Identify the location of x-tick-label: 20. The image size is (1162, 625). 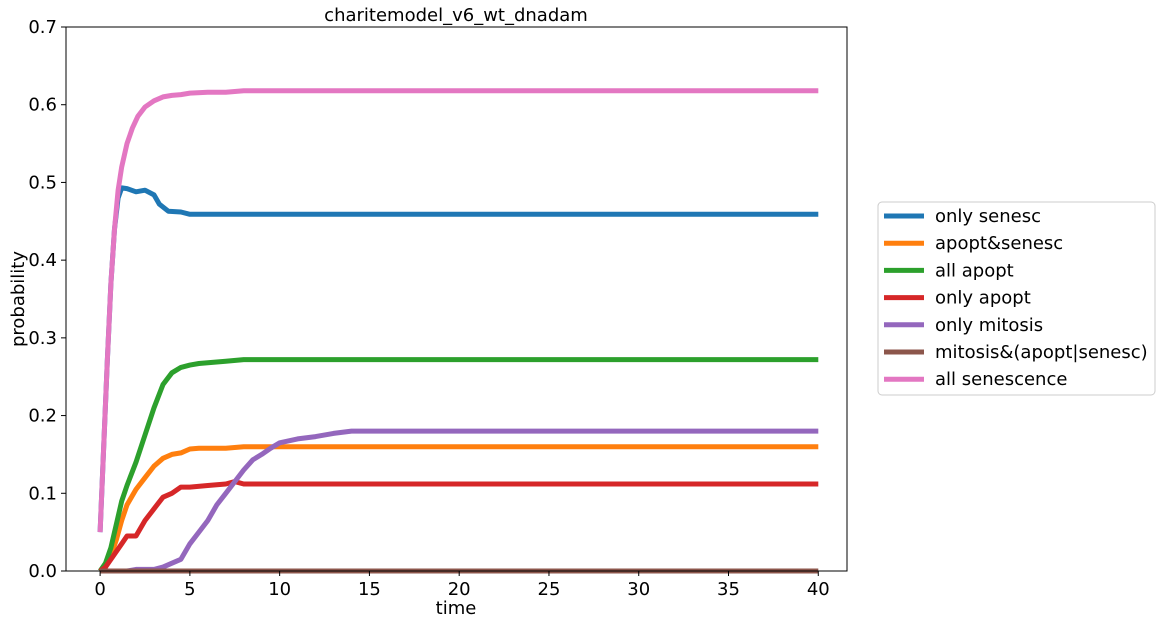
(459, 589).